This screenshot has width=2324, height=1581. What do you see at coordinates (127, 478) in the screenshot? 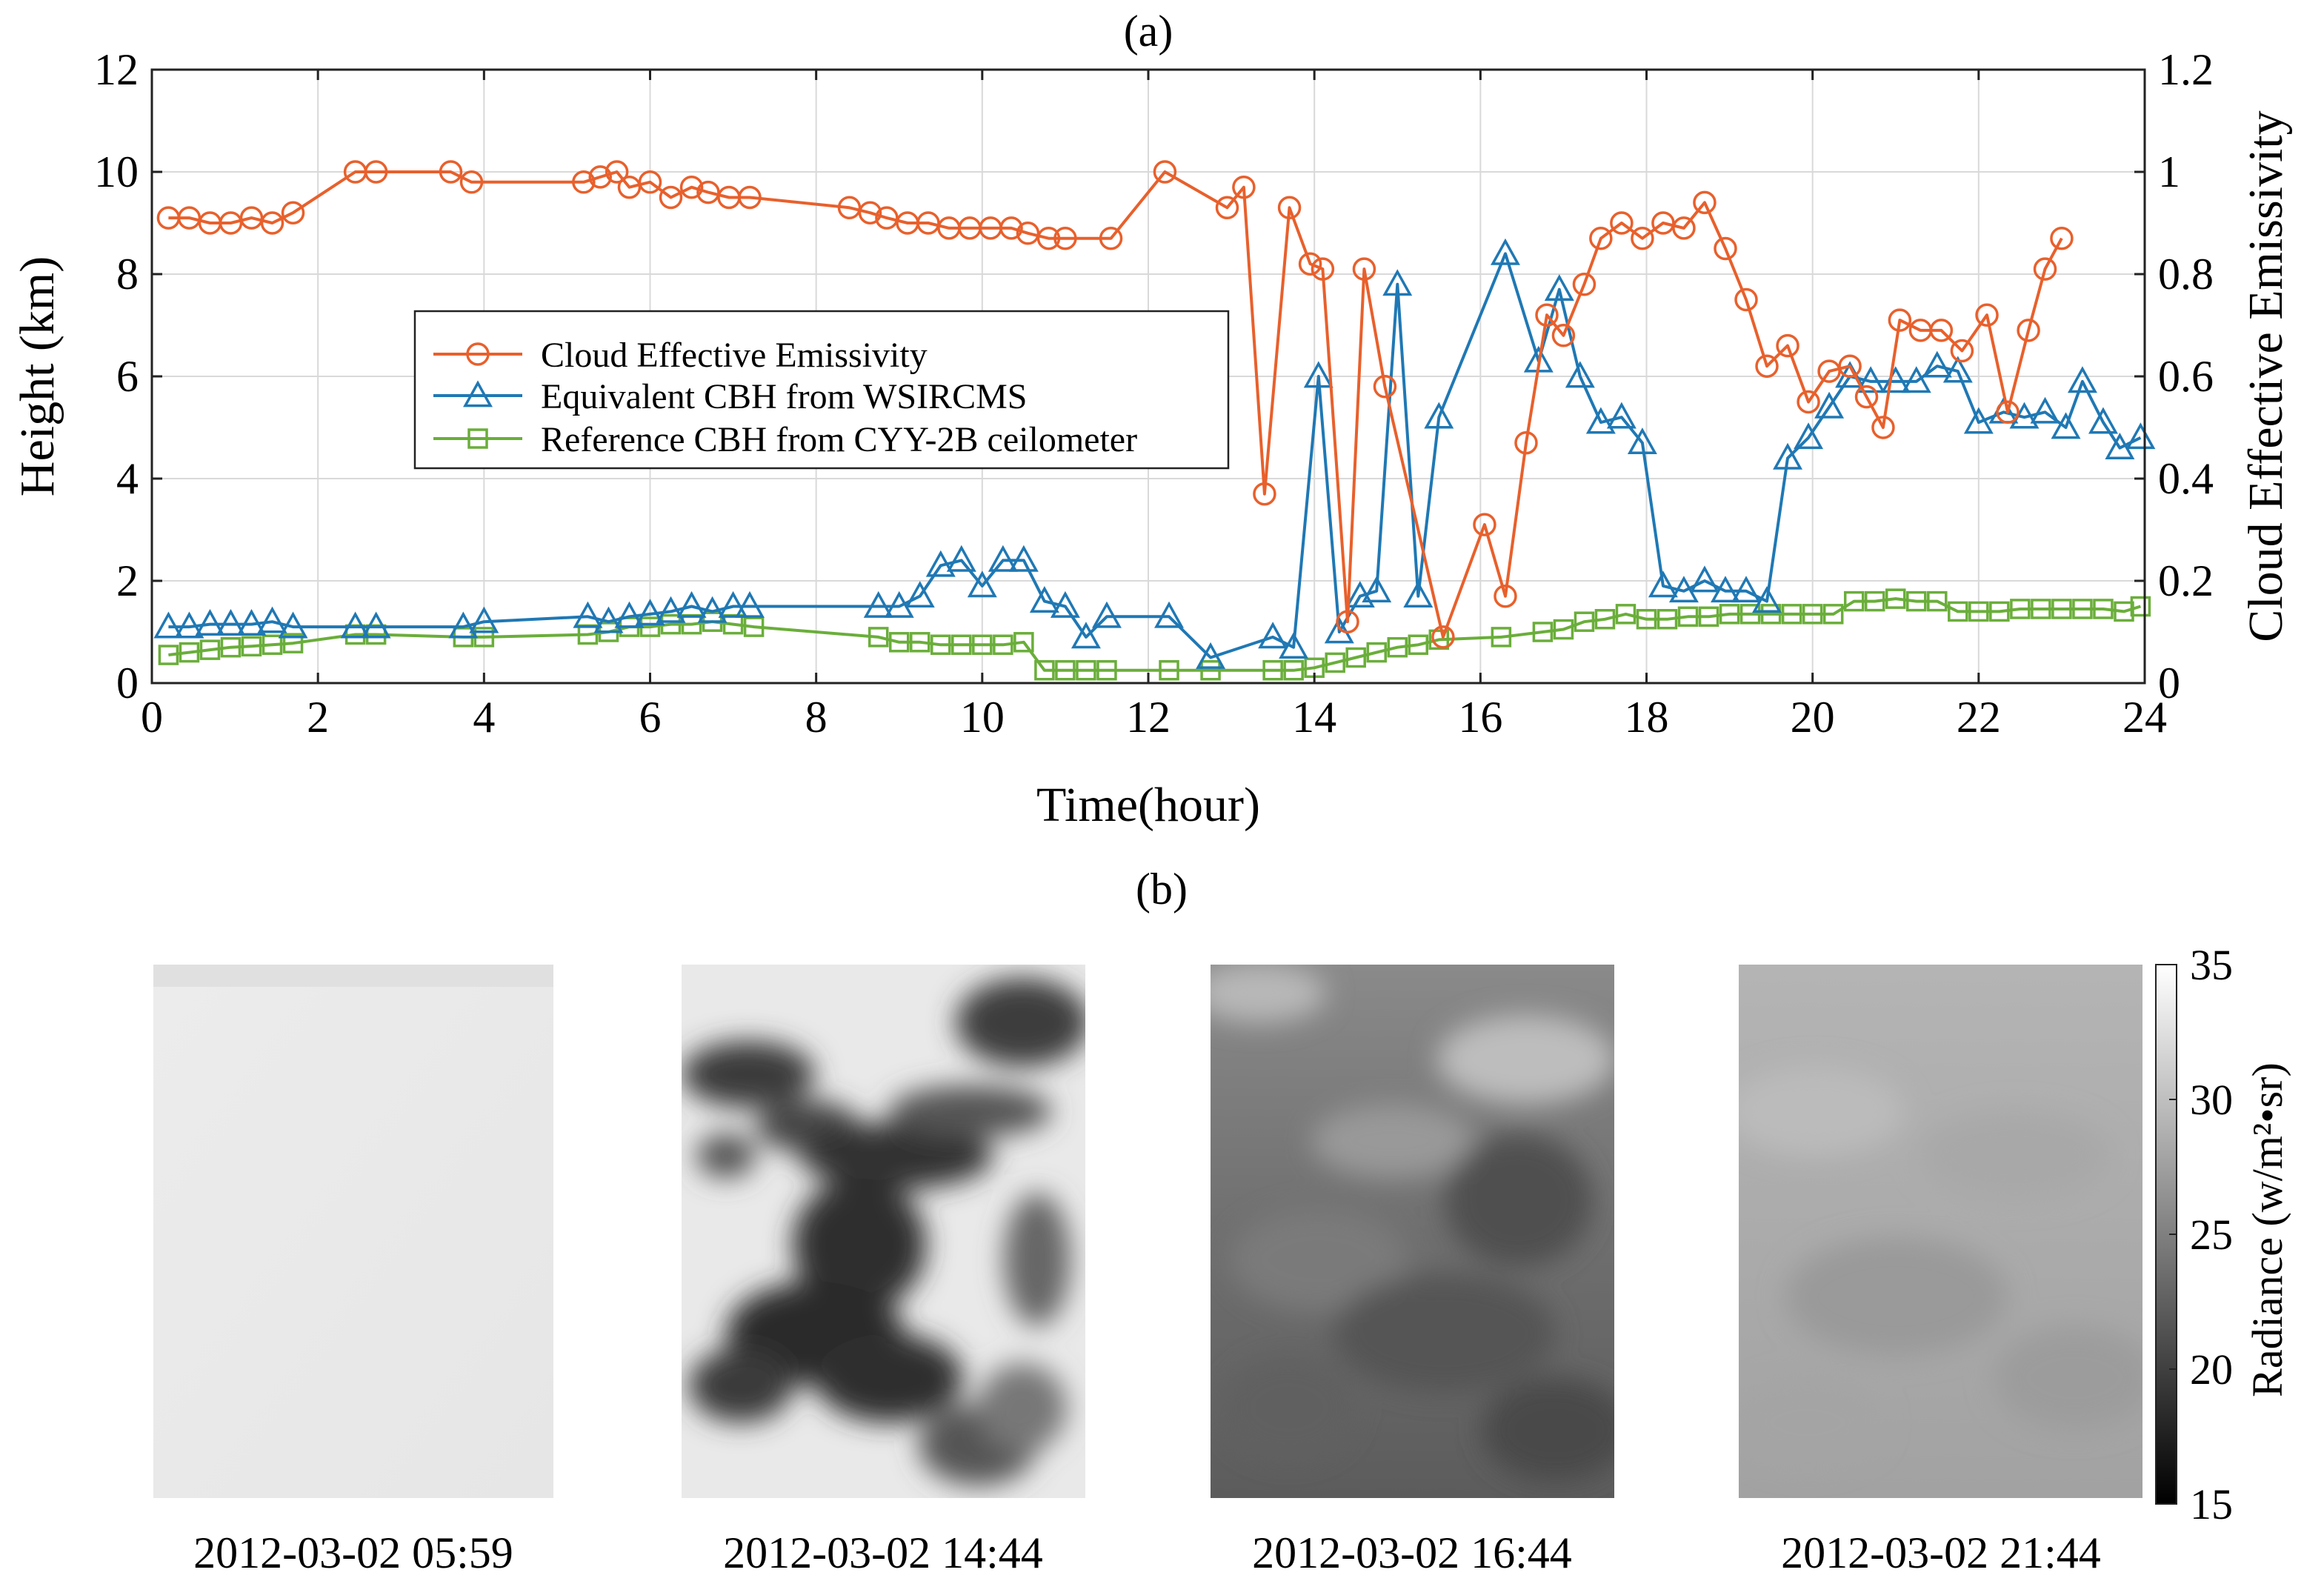
I see `y-tick-label: 4` at bounding box center [127, 478].